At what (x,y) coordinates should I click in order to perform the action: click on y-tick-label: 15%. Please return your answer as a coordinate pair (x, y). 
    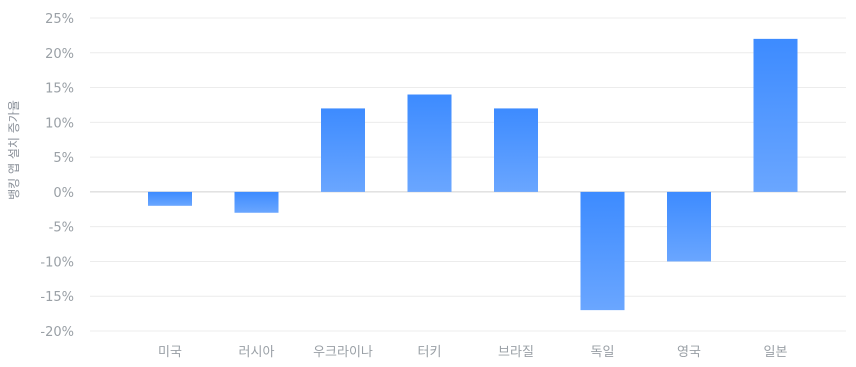
    Looking at the image, I should click on (59, 89).